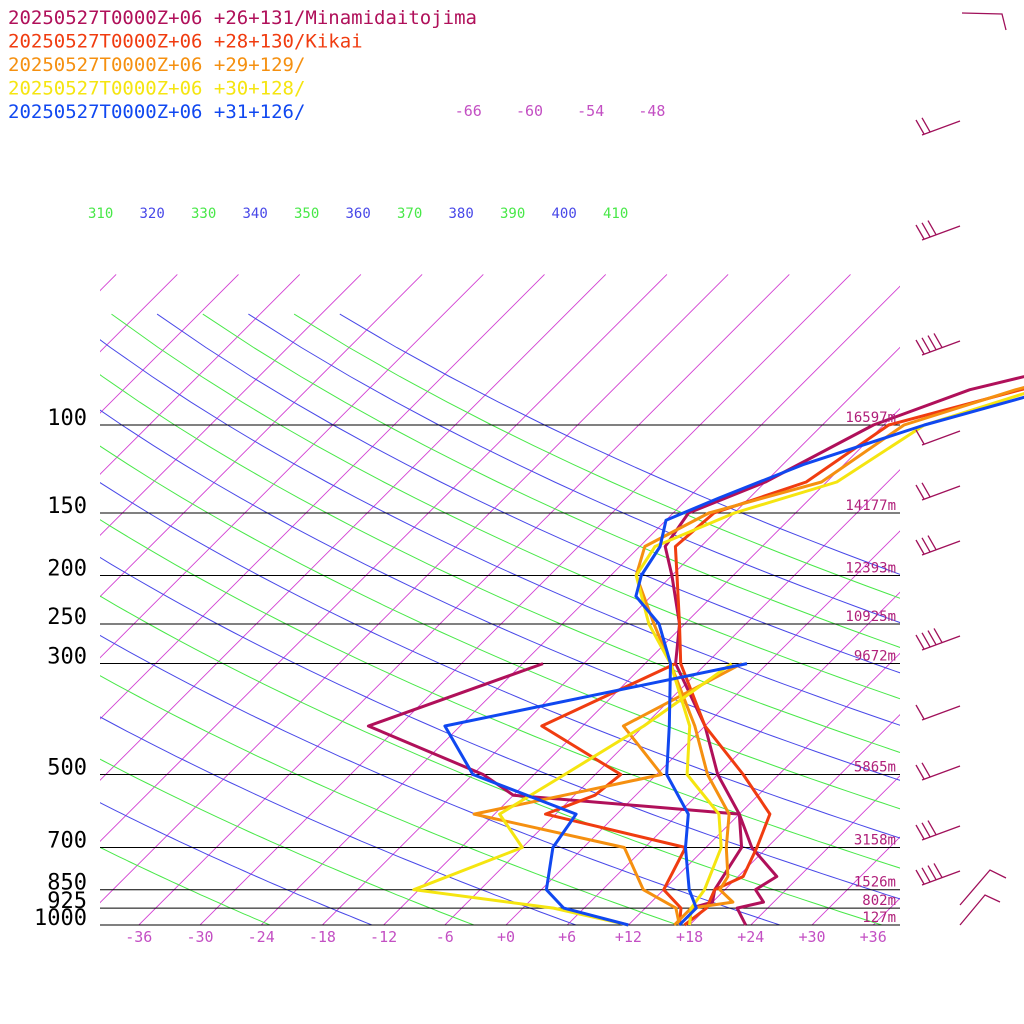 This screenshot has width=1024, height=1024. I want to click on height-label: 12393m, so click(870, 569).